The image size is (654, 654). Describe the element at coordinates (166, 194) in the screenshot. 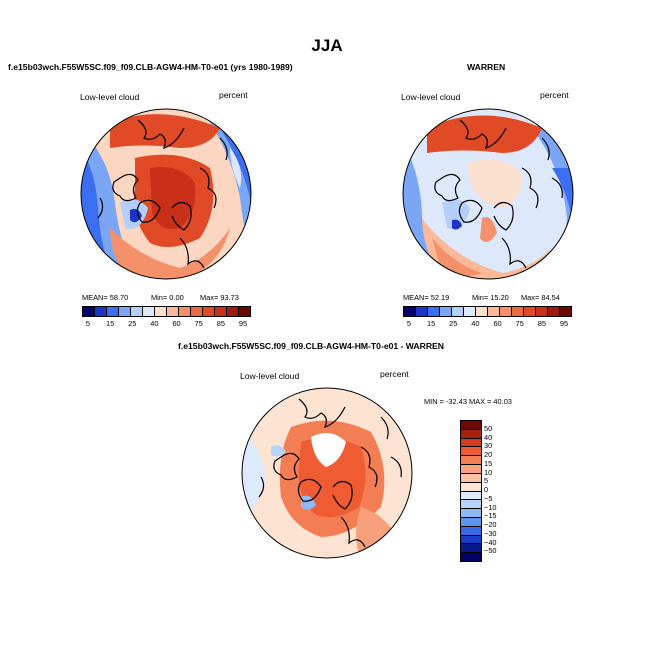

I see `left-polar-map` at that location.